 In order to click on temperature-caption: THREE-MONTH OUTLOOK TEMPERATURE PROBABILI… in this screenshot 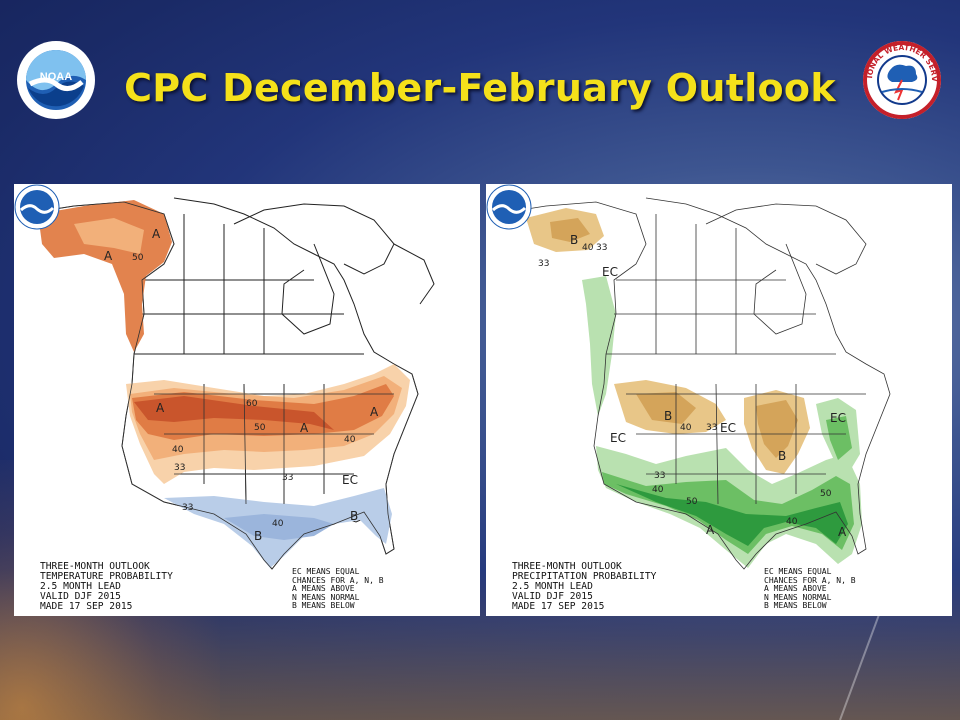, I will do `click(106, 587)`.